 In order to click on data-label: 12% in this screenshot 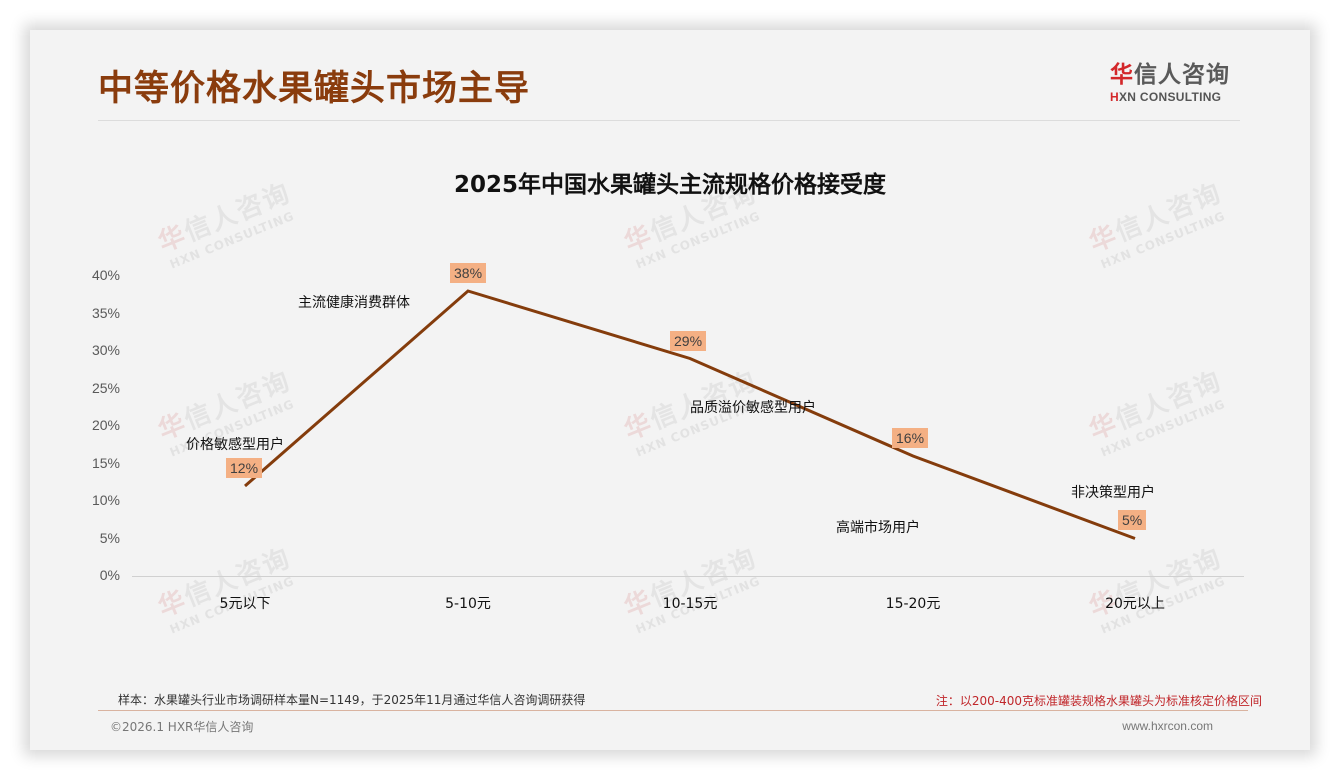, I will do `click(244, 468)`.